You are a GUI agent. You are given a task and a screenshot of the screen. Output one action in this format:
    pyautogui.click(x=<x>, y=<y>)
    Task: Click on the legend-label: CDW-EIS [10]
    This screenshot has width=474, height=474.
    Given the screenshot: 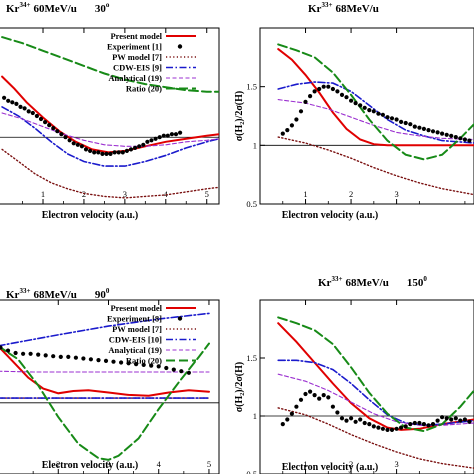 What is the action you would take?
    pyautogui.click(x=135, y=340)
    